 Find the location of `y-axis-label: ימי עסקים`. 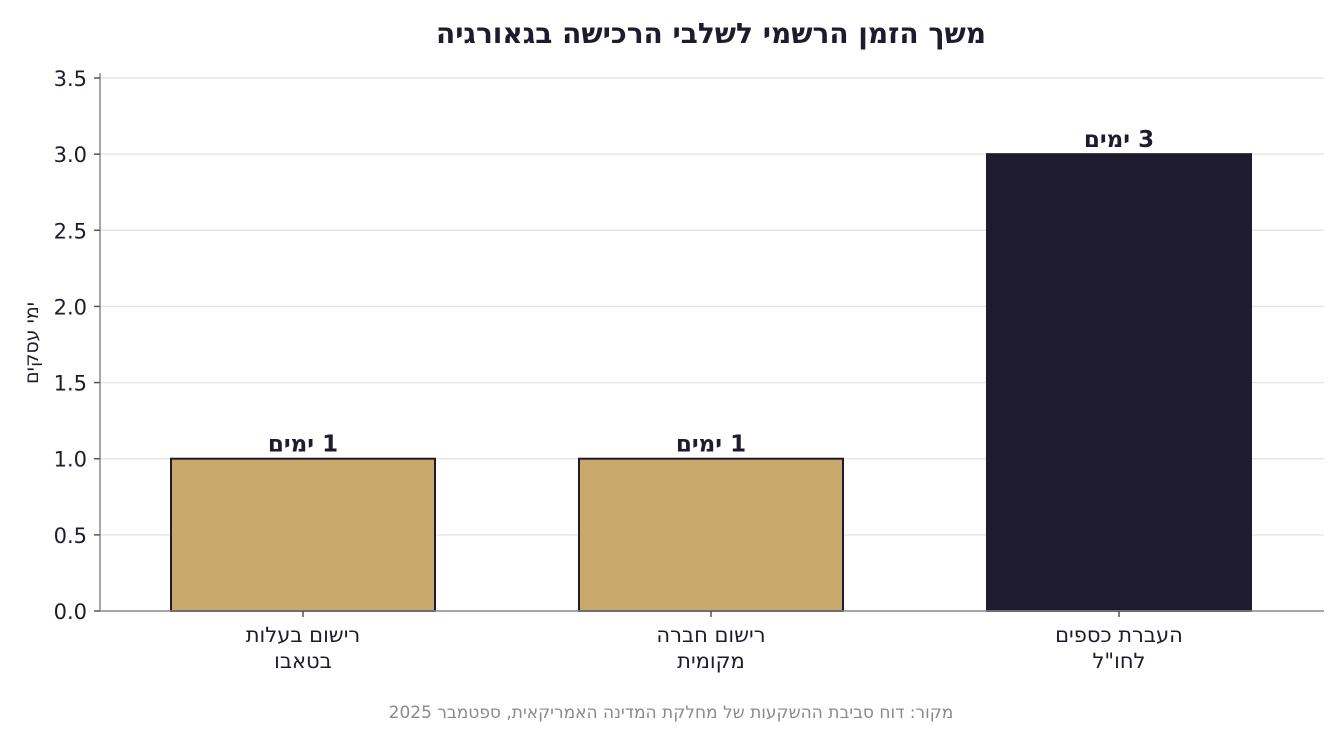

y-axis-label: ימי עסקים is located at coordinates (32, 343).